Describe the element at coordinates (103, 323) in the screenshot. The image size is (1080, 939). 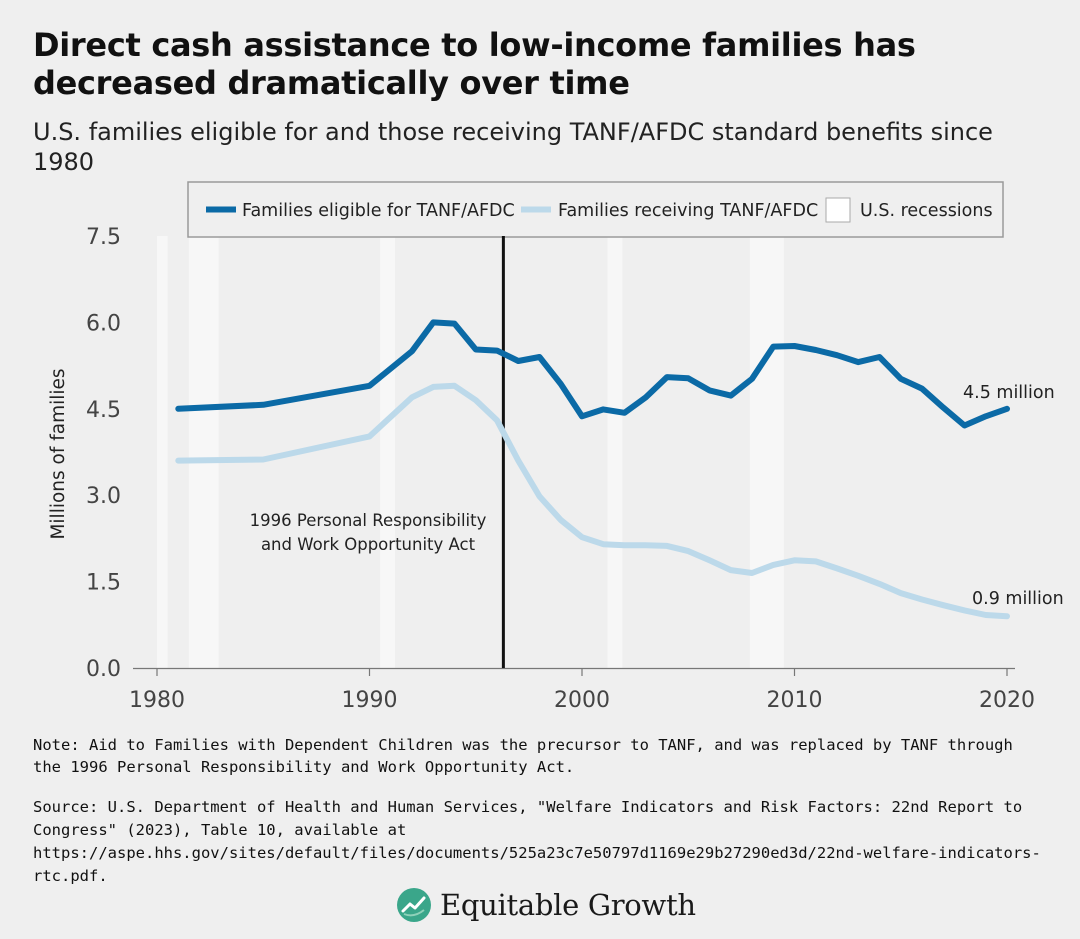
I see `y-tick-label: 6.0` at that location.